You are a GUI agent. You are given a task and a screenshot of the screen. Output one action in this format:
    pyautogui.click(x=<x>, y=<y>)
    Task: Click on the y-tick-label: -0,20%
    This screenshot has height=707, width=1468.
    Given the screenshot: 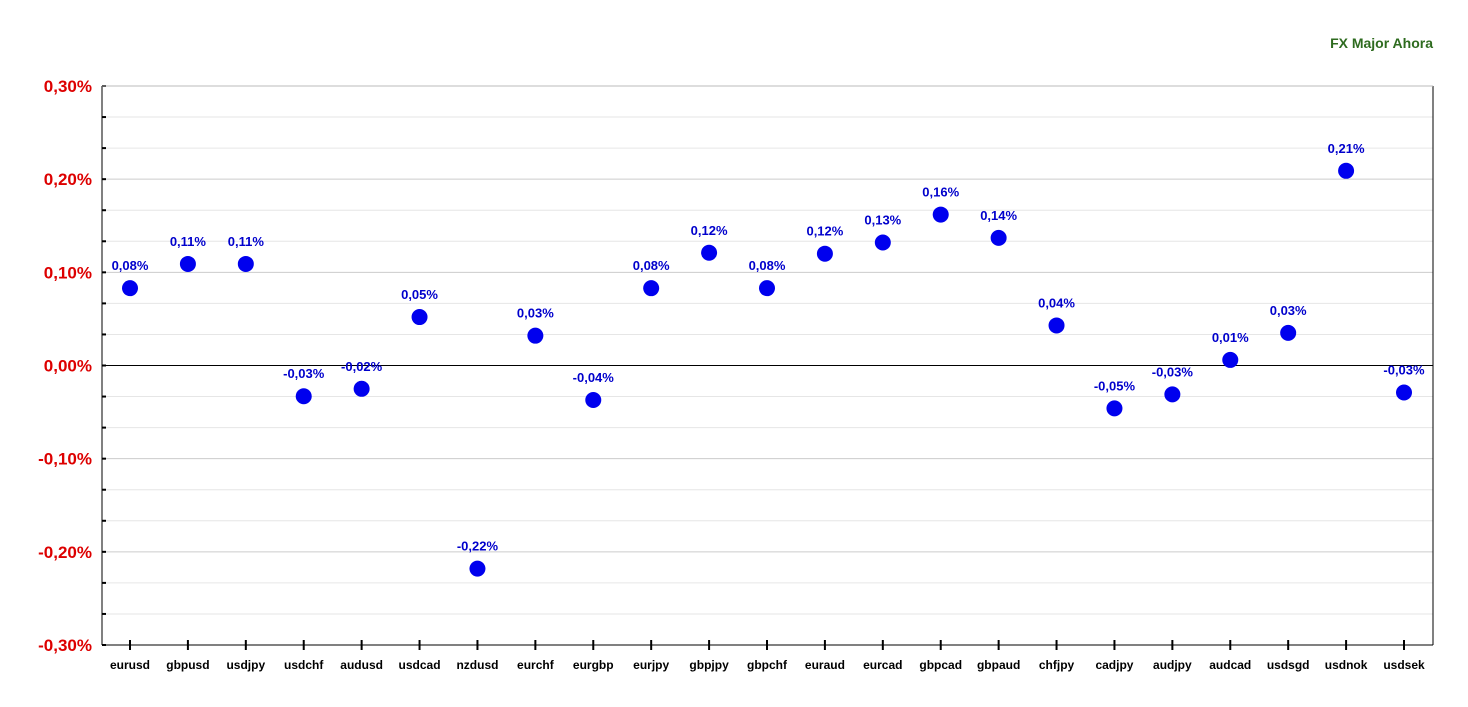 What is the action you would take?
    pyautogui.click(x=65, y=552)
    